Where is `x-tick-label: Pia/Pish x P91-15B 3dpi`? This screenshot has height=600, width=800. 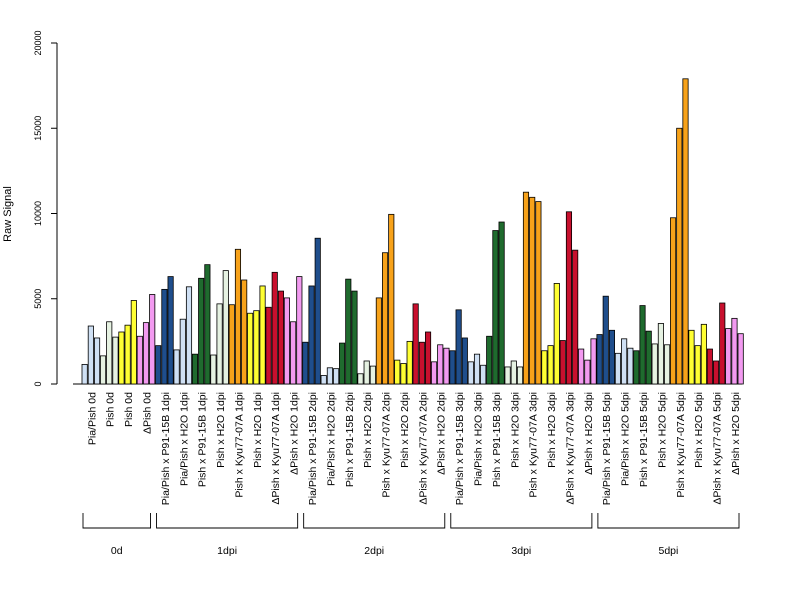 x-tick-label: Pia/Pish x P91-15B 3dpi is located at coordinates (460, 448).